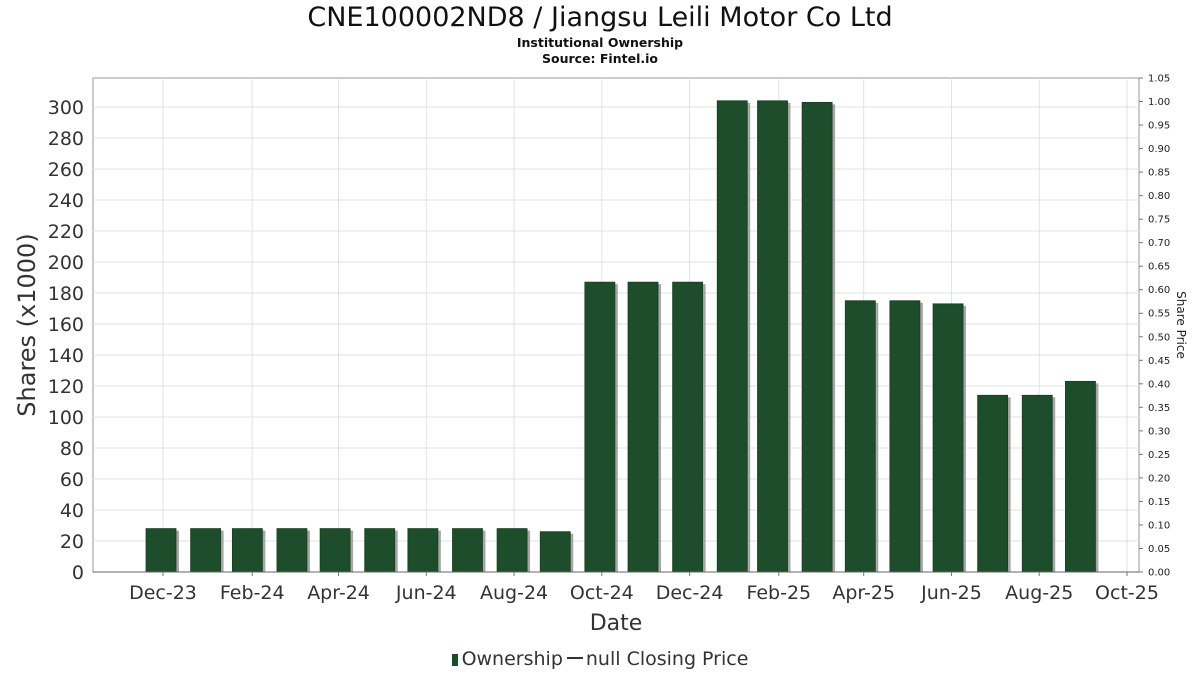  Describe the element at coordinates (66, 263) in the screenshot. I see `y-tick-label: 200` at that location.